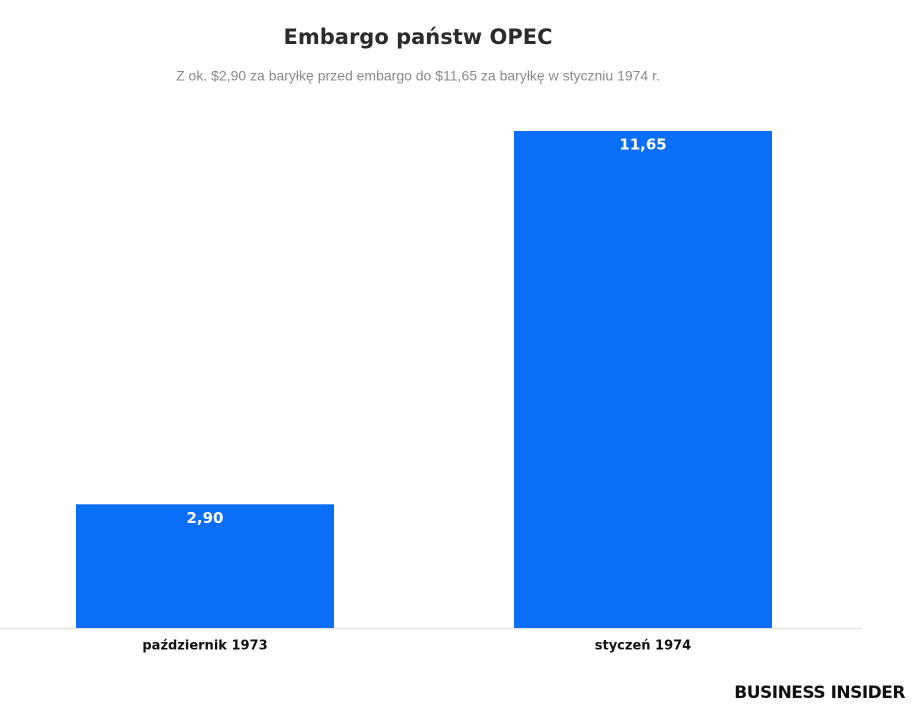 The height and width of the screenshot is (725, 920). Describe the element at coordinates (642, 145) in the screenshot. I see `value-label: 11,65` at that location.